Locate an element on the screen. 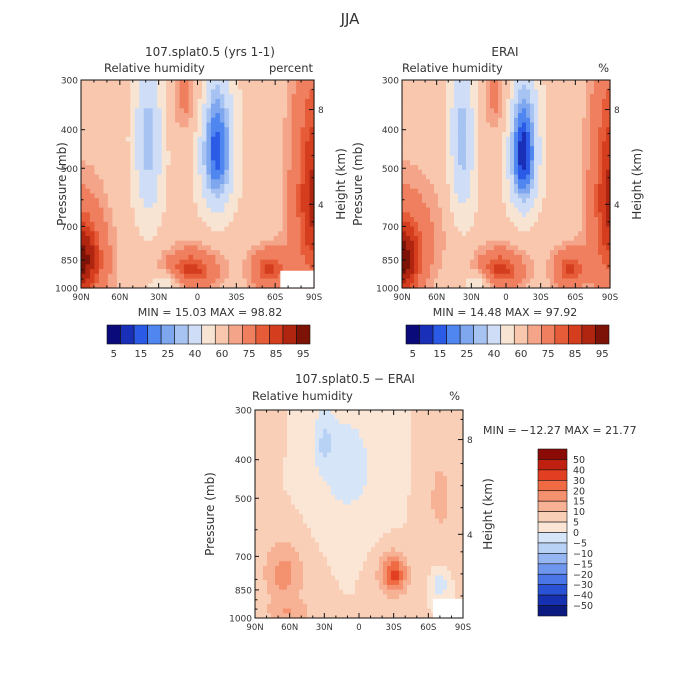  x-tick-label: 90S is located at coordinates (610, 298).